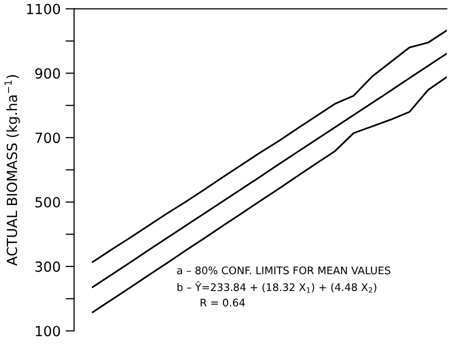  Describe the element at coordinates (12, 170) in the screenshot. I see `y-axis-title: ACTUAL BIOMASS (kg.ha$^{−1}$)` at that location.